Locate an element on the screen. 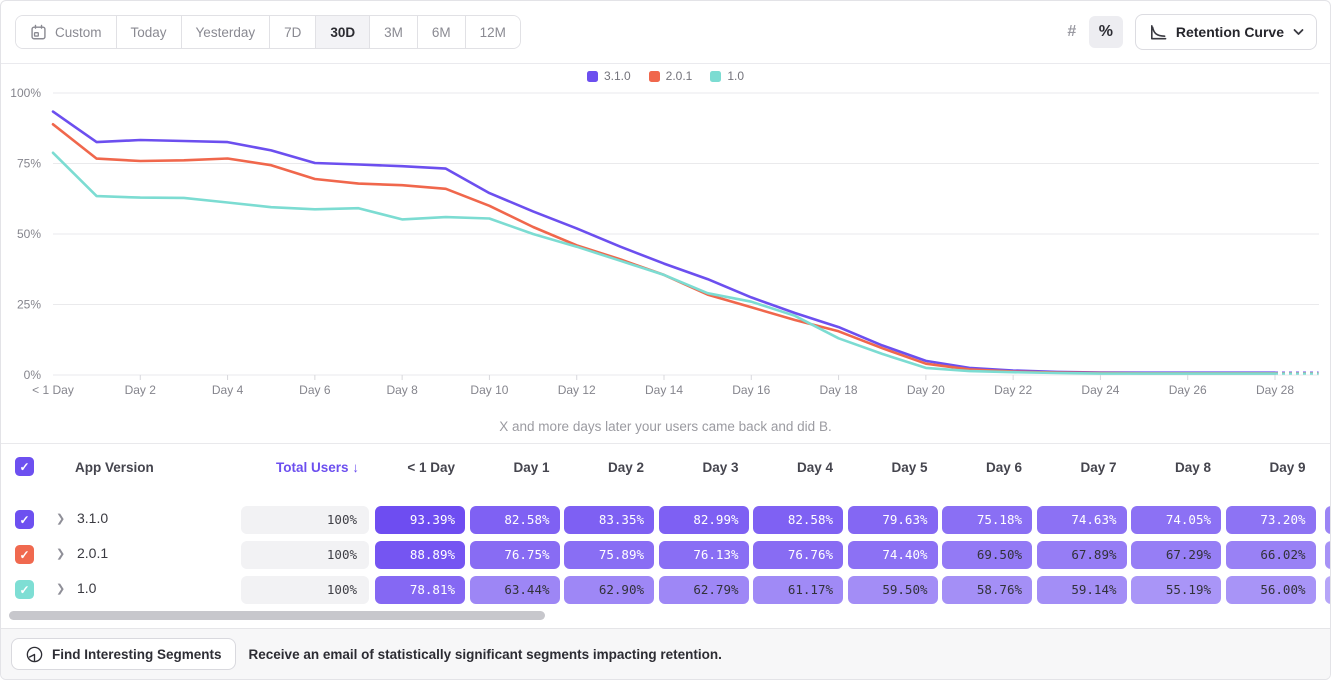  retention-cell-clipped is located at coordinates (1327, 554).